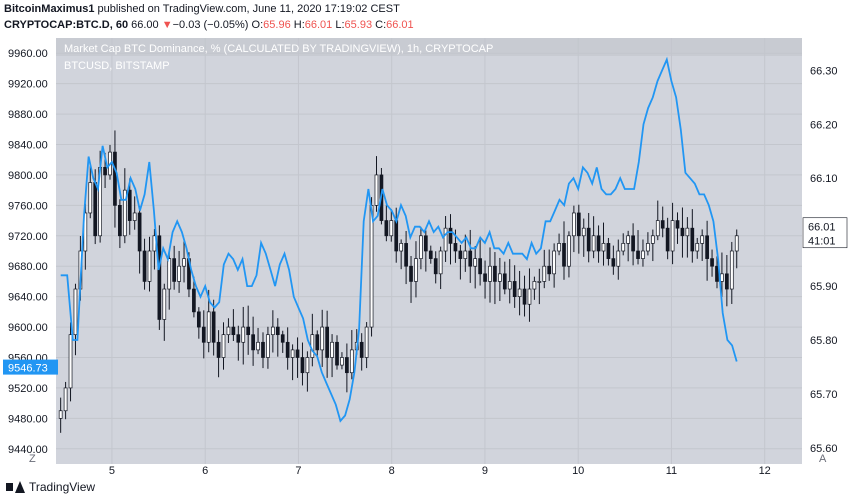  I want to click on right-current-label: 66.01 41:01, so click(825, 233).